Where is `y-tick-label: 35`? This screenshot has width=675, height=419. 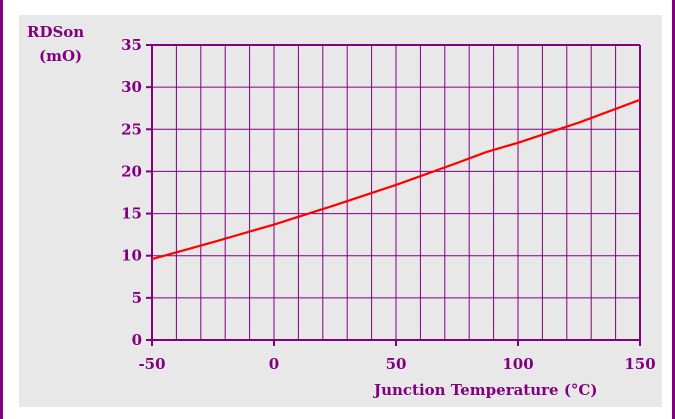
y-tick-label: 35 is located at coordinates (131, 45).